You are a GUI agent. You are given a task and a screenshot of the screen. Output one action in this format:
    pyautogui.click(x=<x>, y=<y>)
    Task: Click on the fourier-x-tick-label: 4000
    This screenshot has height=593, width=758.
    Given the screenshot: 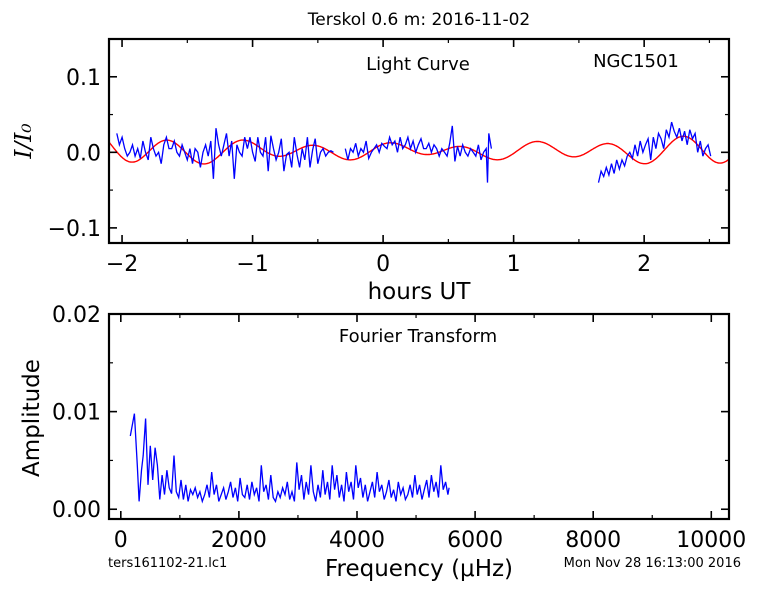 What is the action you would take?
    pyautogui.click(x=357, y=540)
    